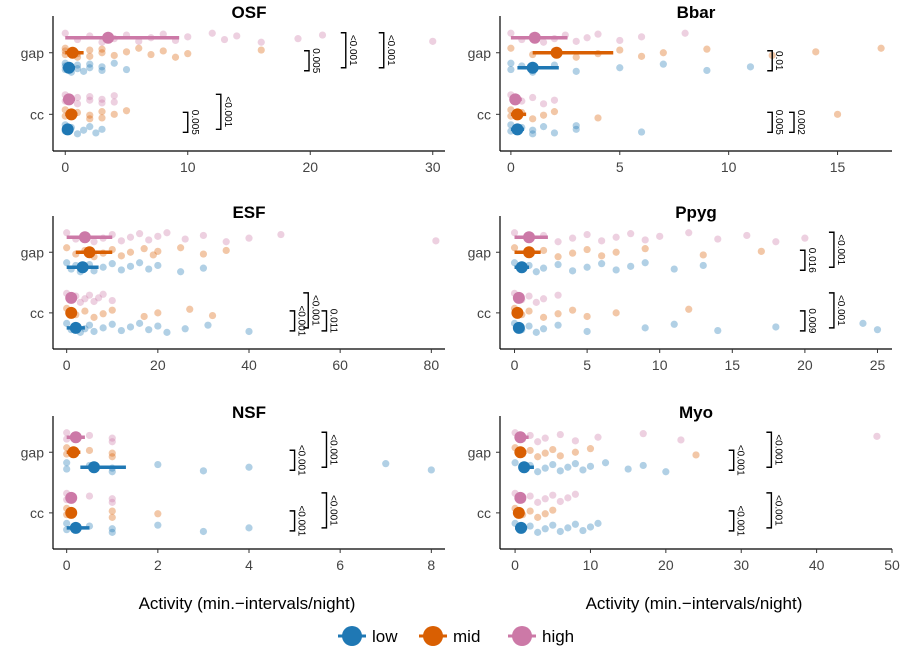  Describe the element at coordinates (248, 212) in the screenshot. I see `panel-title: ESF` at that location.